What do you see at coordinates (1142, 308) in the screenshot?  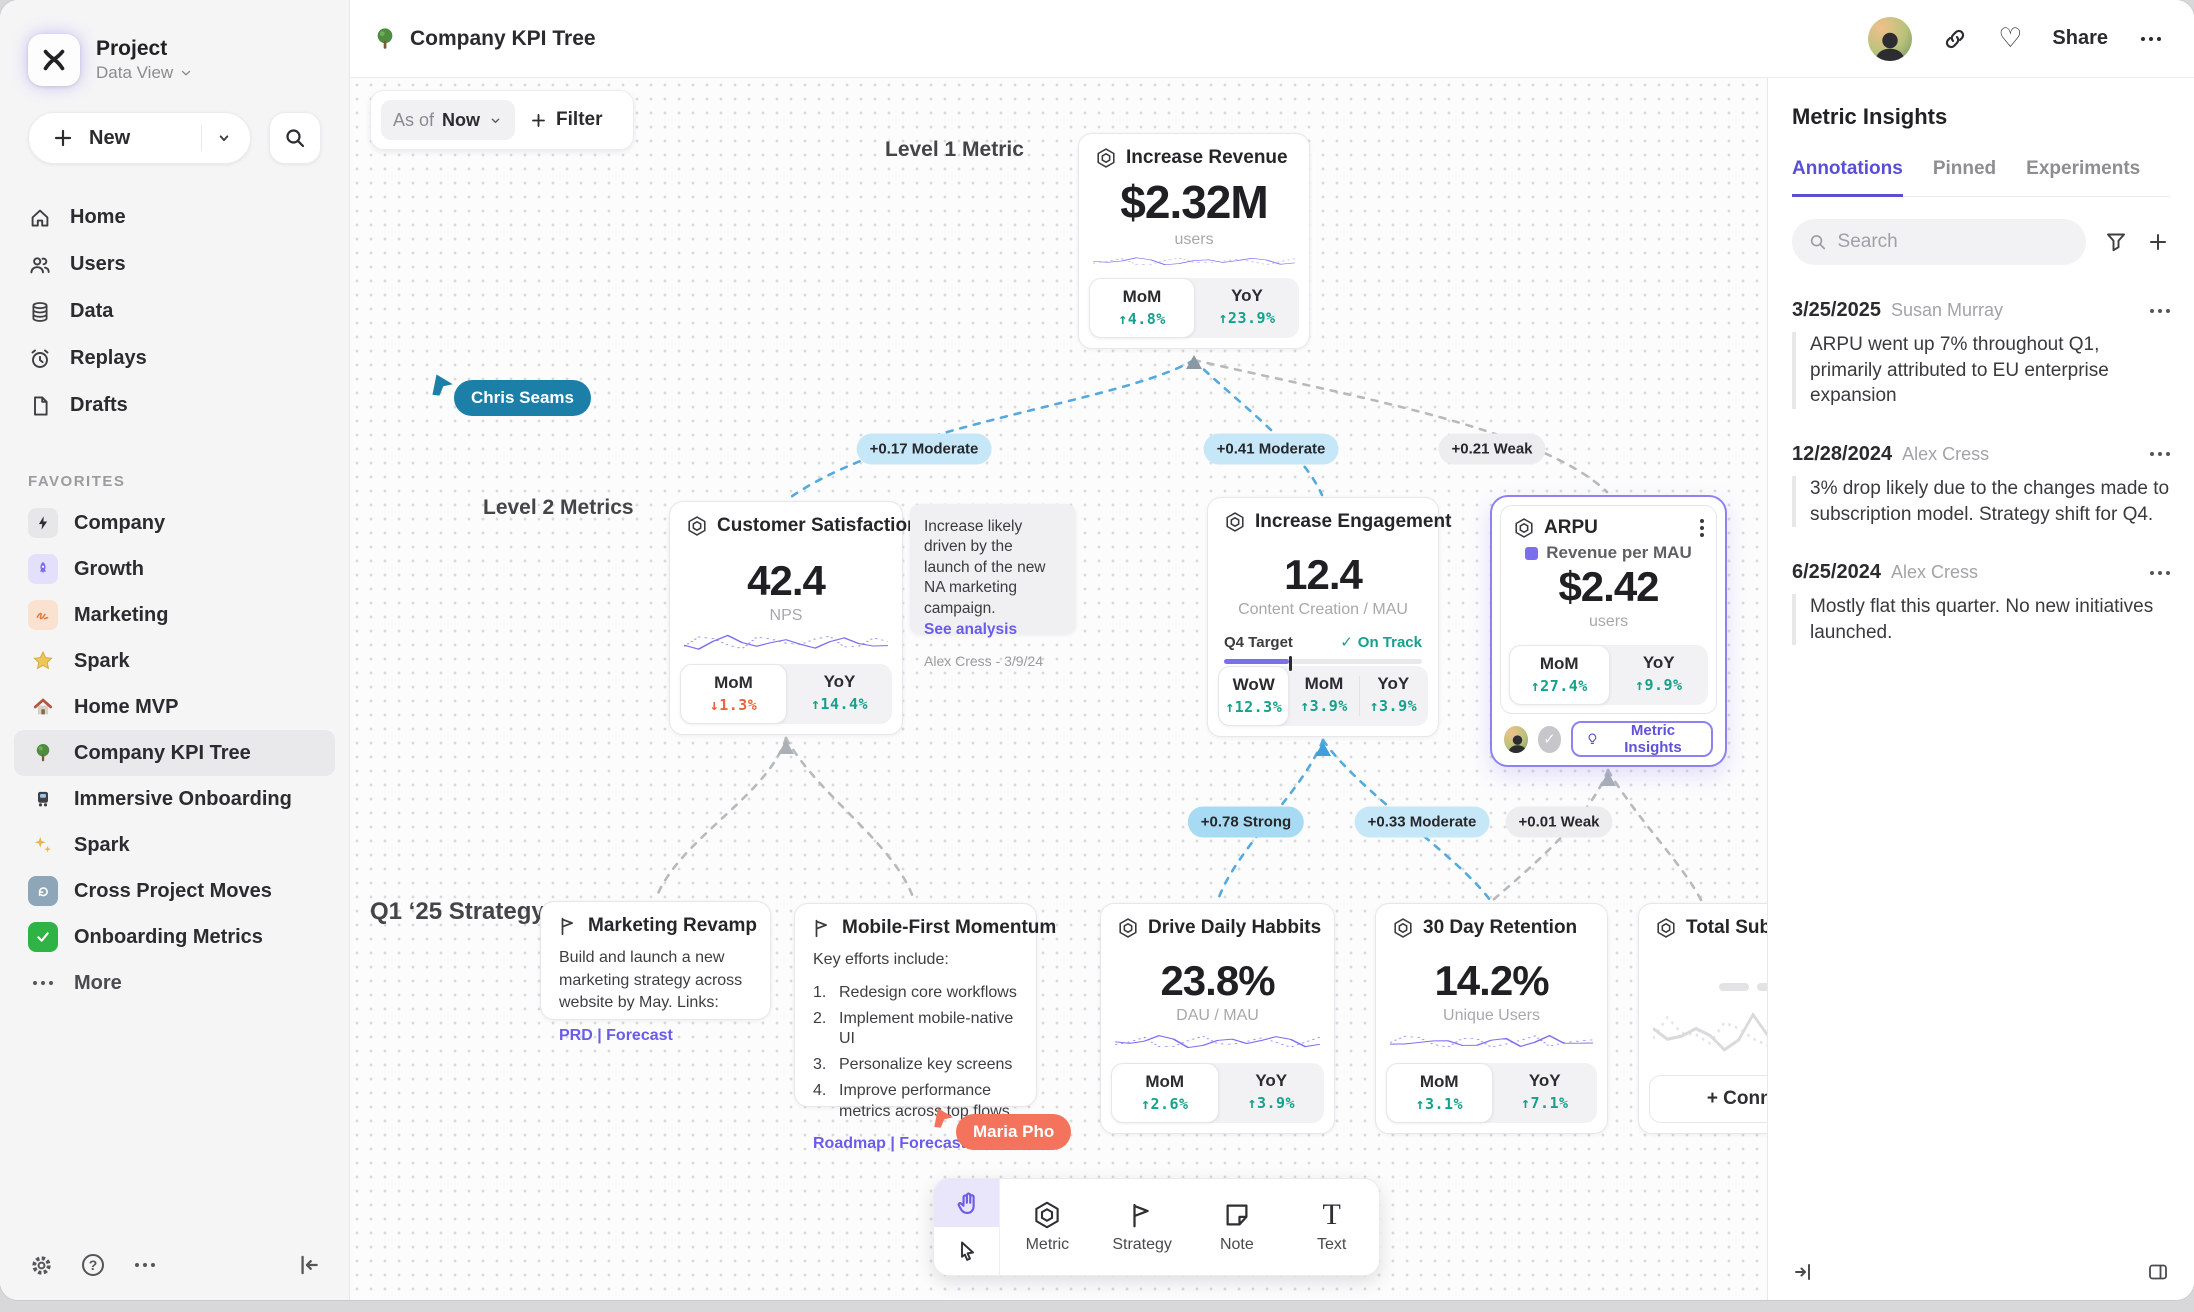 I see `stat-mom: MoM ↑4.8%` at bounding box center [1142, 308].